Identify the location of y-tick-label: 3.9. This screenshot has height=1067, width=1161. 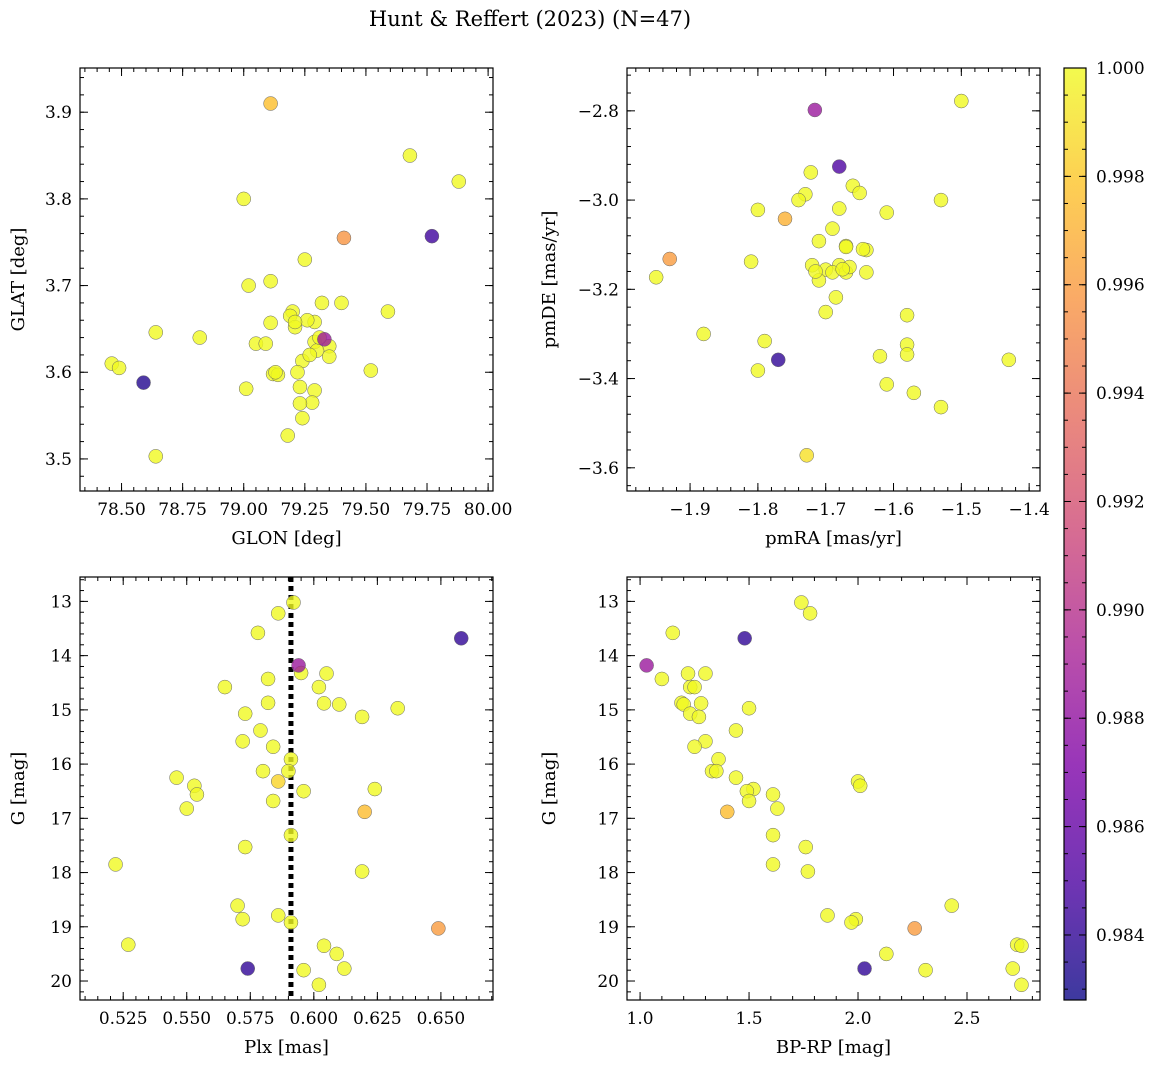
(58, 113).